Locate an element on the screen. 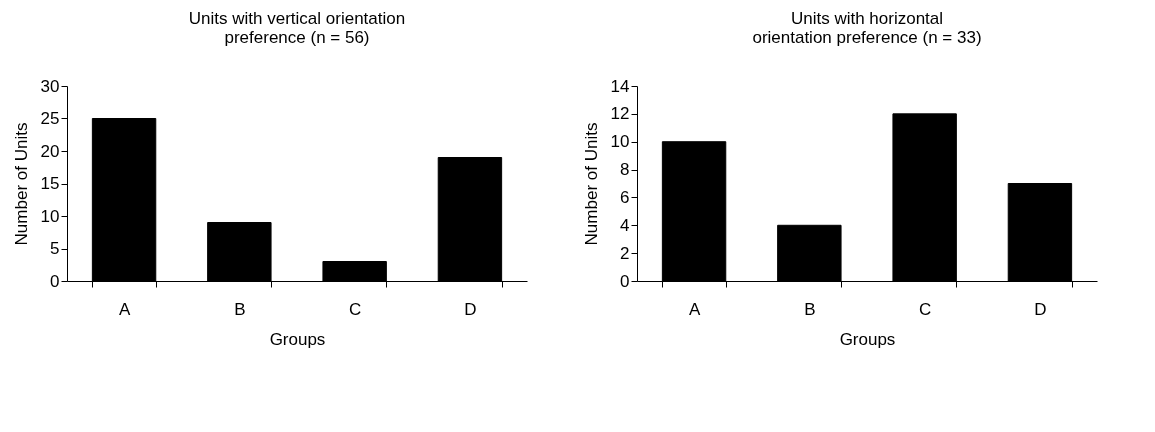 The height and width of the screenshot is (432, 1155). y-tick-label: 4 is located at coordinates (625, 225).